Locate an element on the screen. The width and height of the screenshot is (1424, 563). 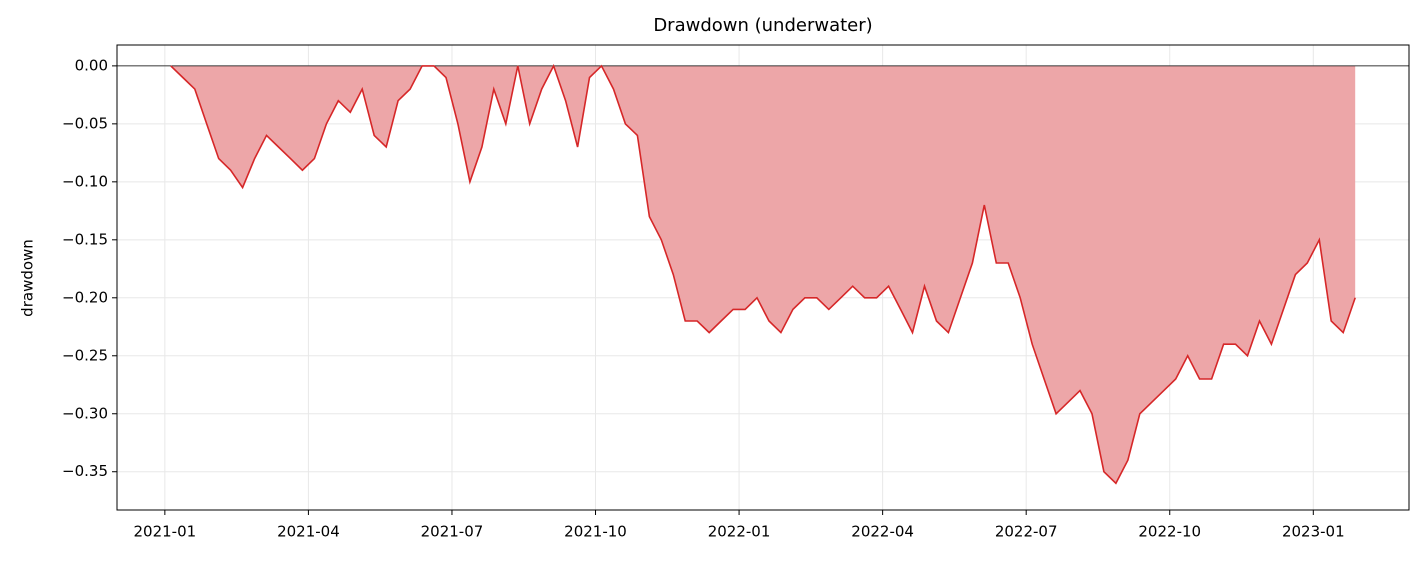
y-axis-label: drawdown is located at coordinates (28, 278).